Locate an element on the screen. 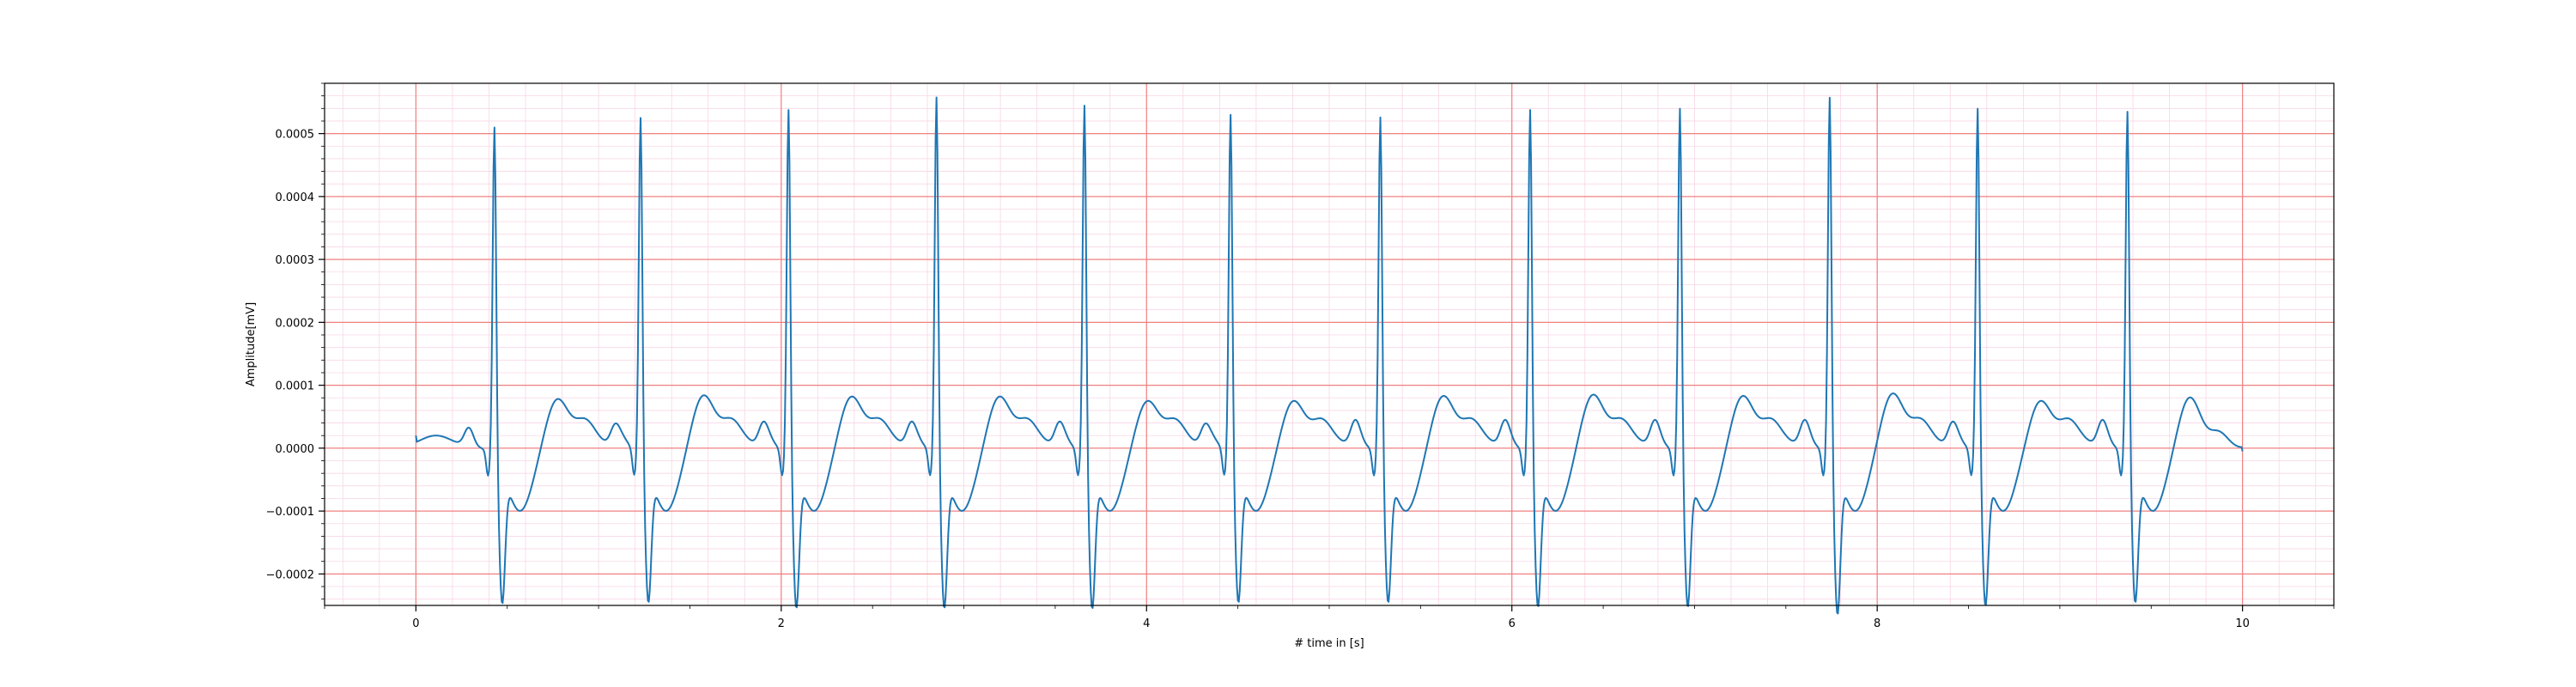  y-tick-label: 0.0004 is located at coordinates (295, 198).